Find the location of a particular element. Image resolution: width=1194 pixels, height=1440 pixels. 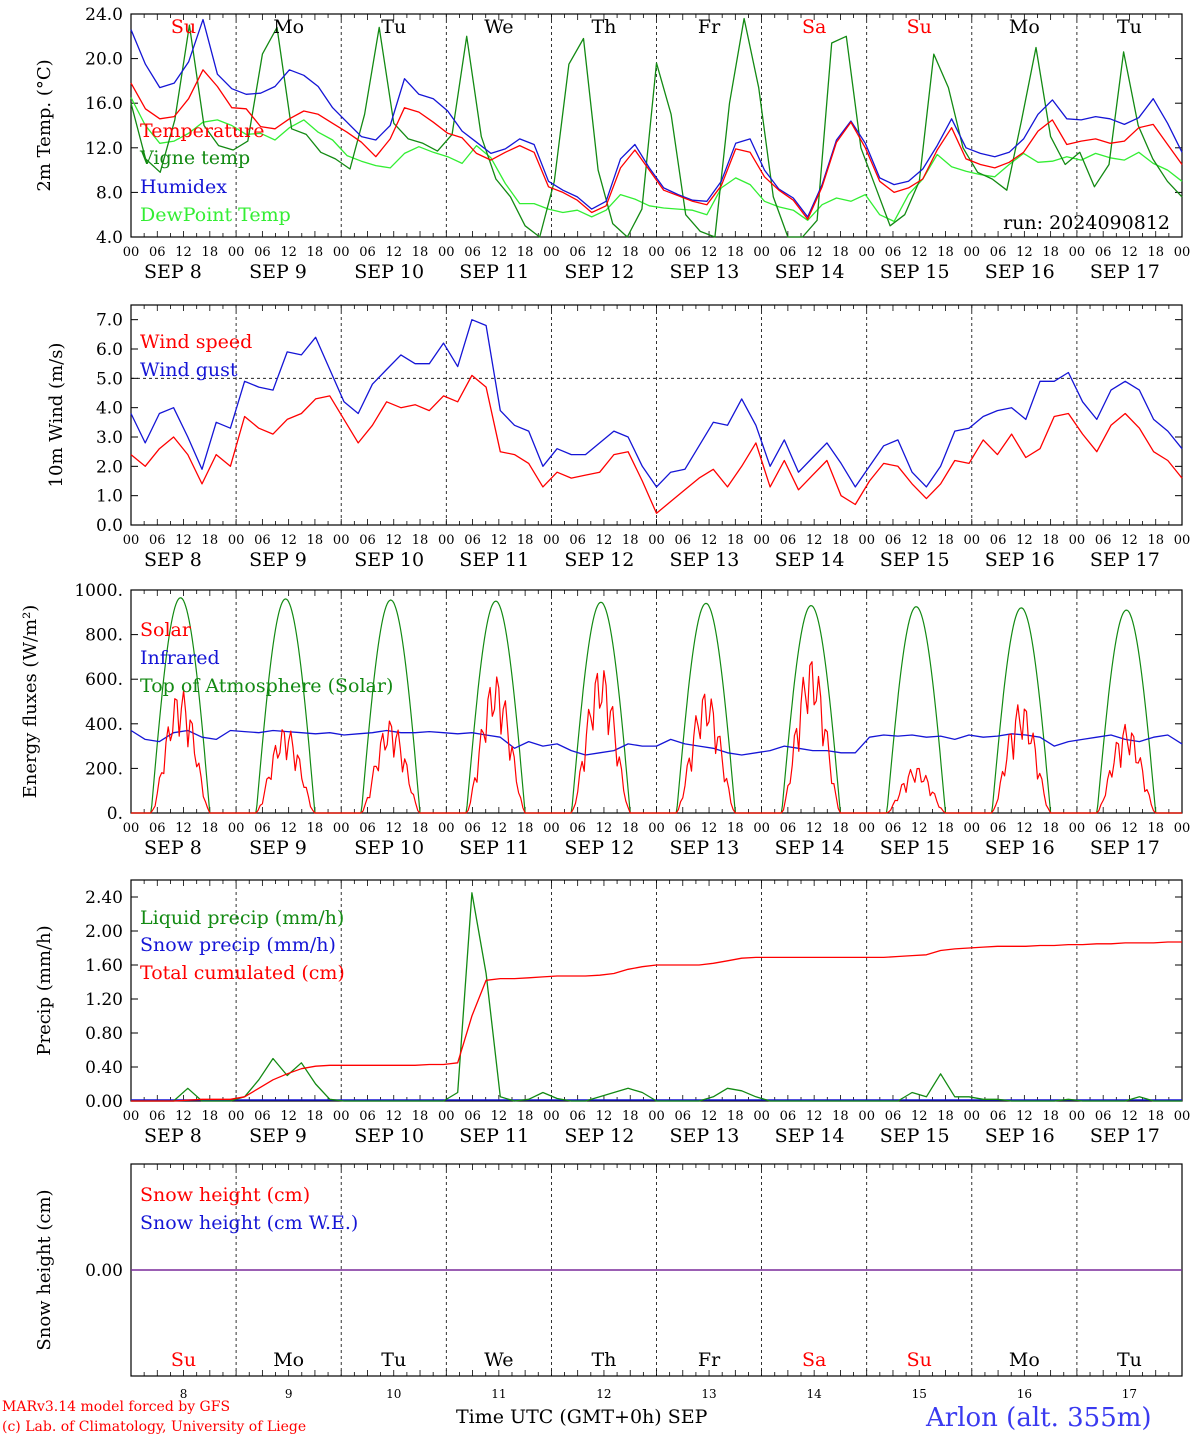

date-label: SEP 8 is located at coordinates (173, 1136).